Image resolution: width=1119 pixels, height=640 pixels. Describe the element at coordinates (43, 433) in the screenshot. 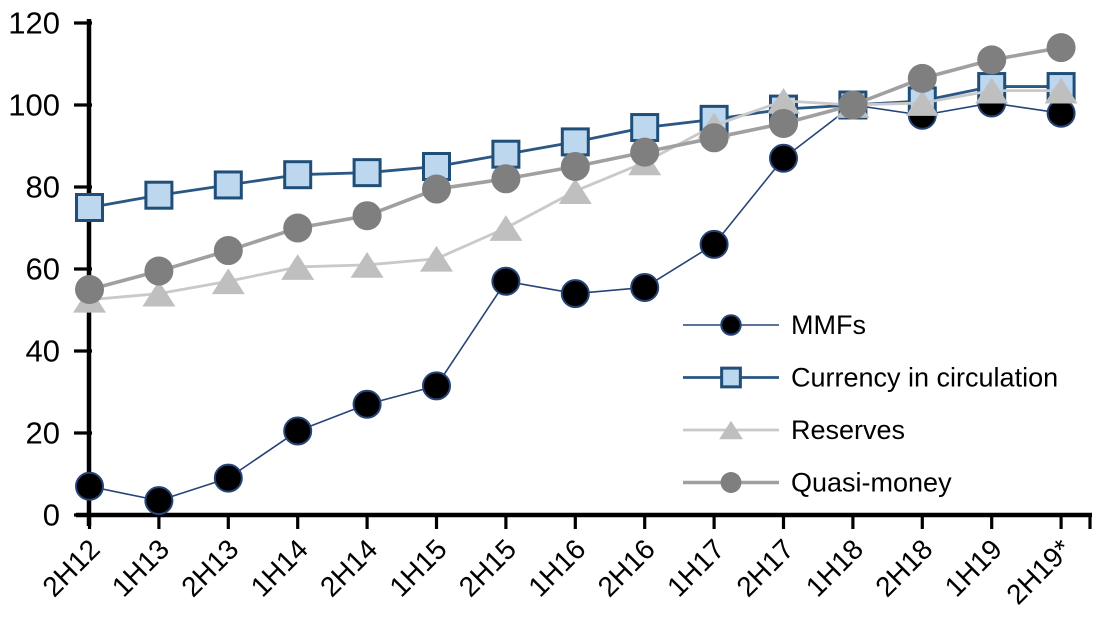

I see `y-tick-label: 20` at that location.